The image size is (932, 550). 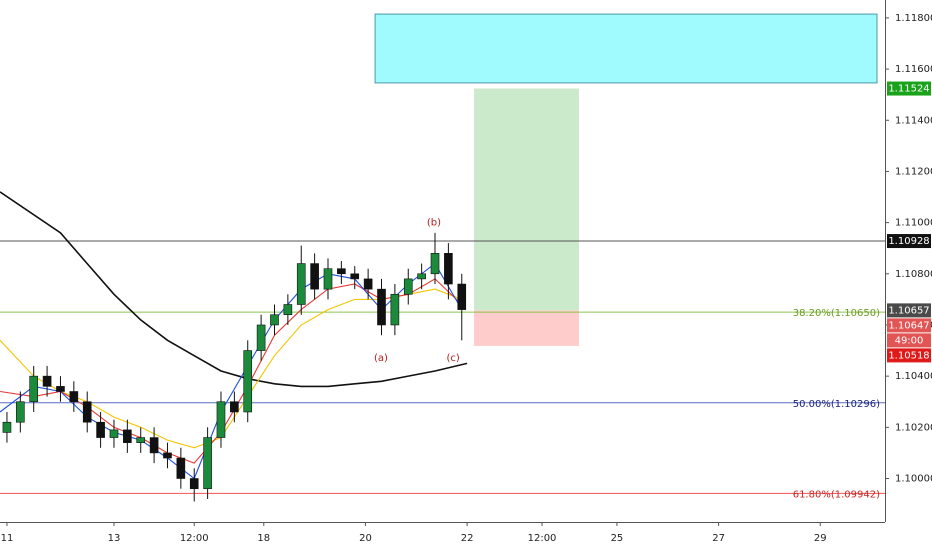 What do you see at coordinates (434, 223) in the screenshot?
I see `wave-label: (b)` at bounding box center [434, 223].